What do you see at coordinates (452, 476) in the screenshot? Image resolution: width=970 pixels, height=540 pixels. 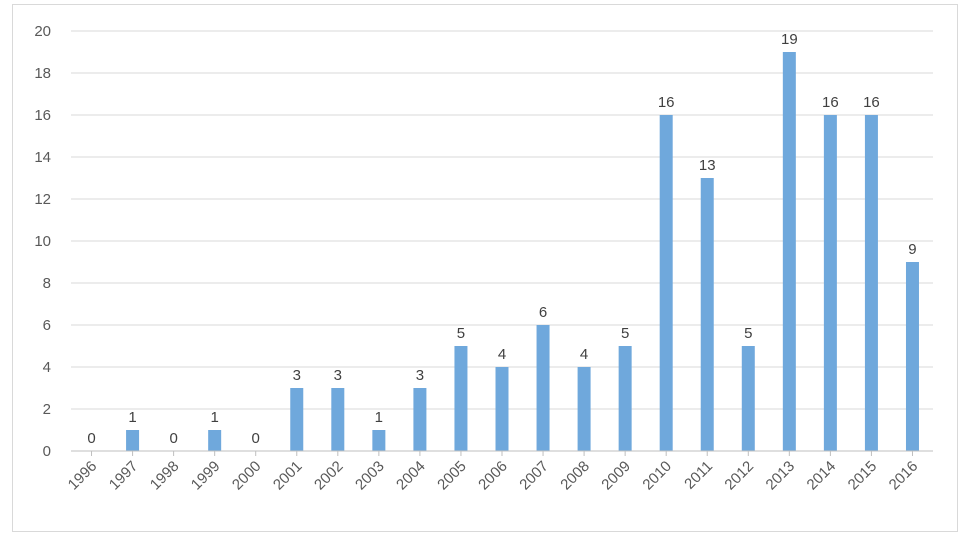 I see `x-tick-label-2005: 2005` at bounding box center [452, 476].